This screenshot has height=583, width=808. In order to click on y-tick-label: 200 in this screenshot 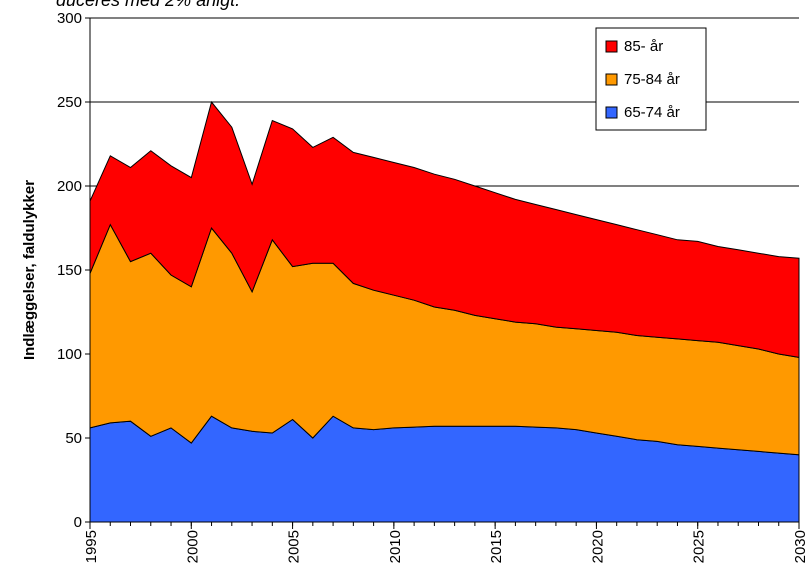, I will do `click(69, 186)`.